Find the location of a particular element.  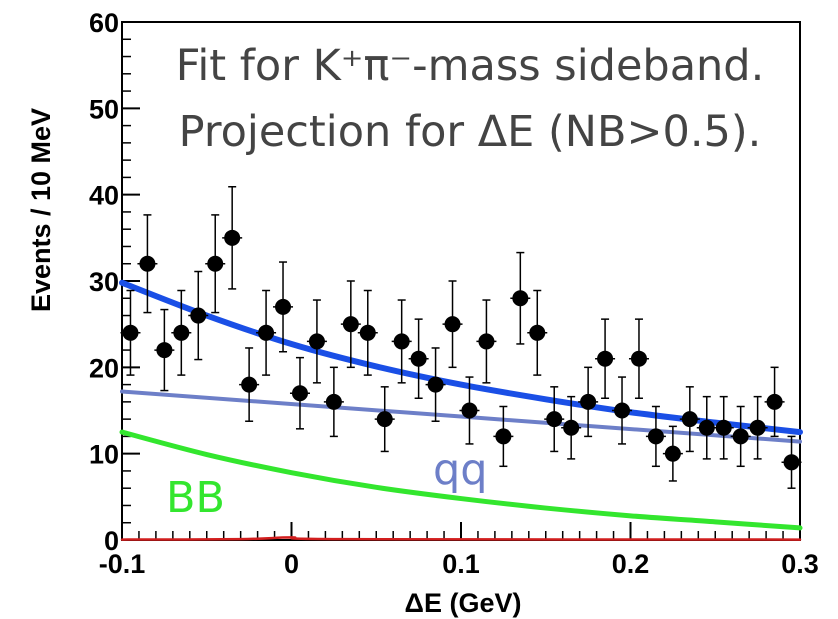

title-line-2: Projection for ΔE (NB>0.5). is located at coordinates (470, 132).